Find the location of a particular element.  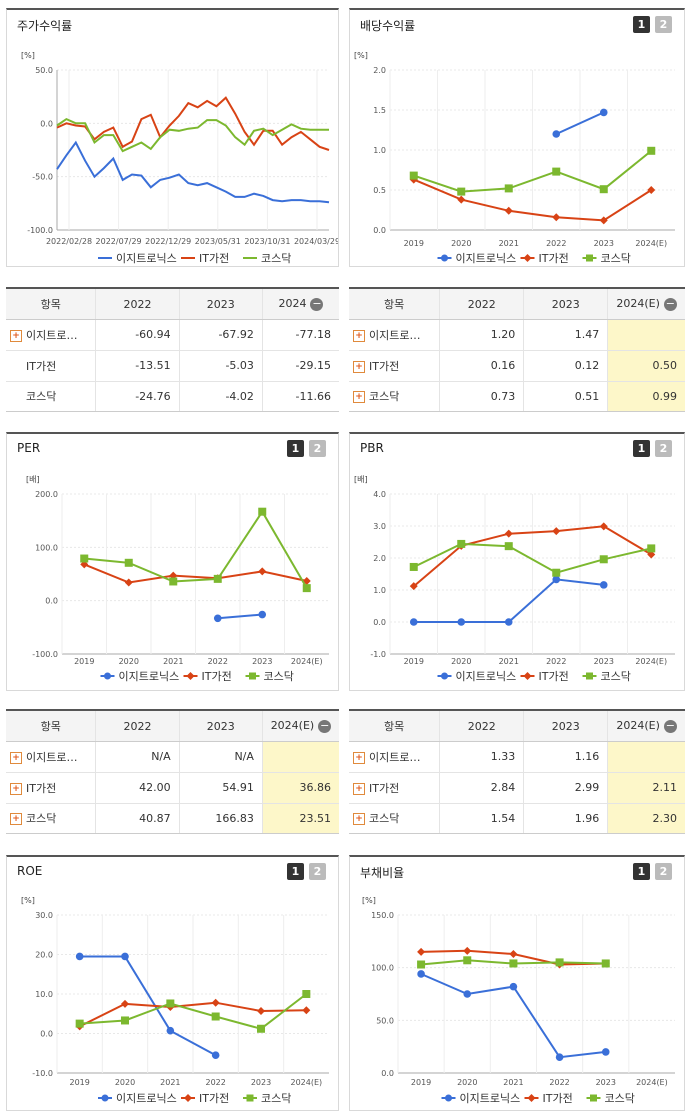

table-cell: 1.54 is located at coordinates (481, 817).